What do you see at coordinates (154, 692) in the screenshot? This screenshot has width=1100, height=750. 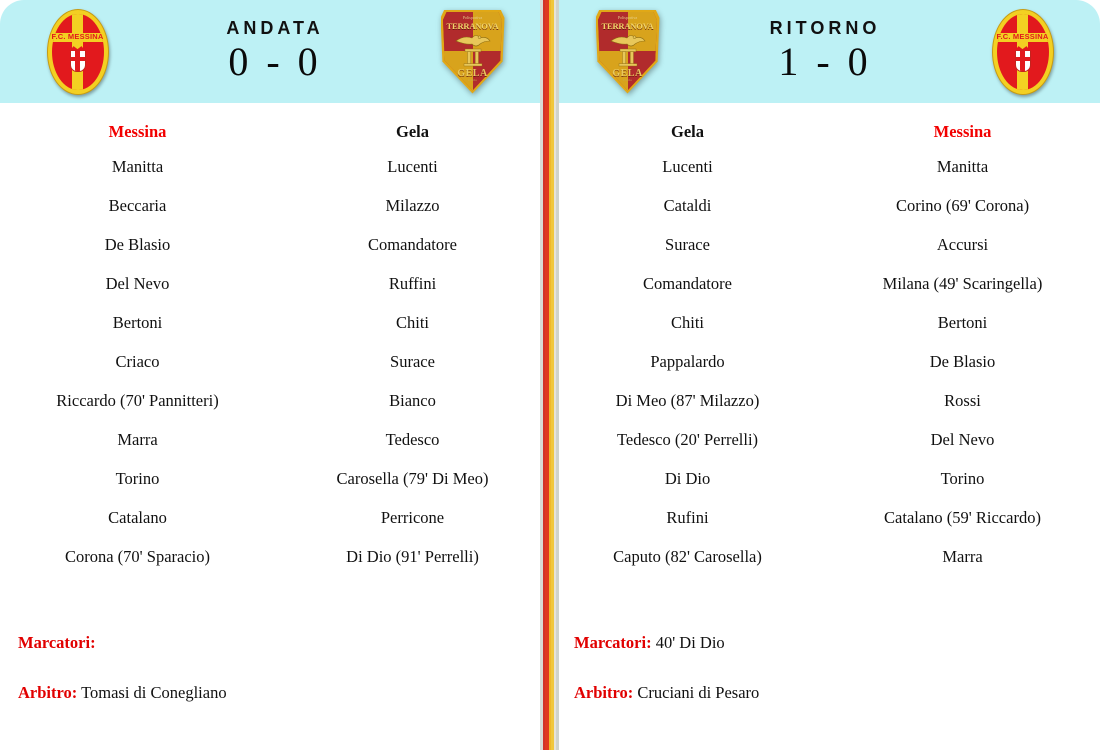 I see `referee-value: Tomasi di Conegliano` at bounding box center [154, 692].